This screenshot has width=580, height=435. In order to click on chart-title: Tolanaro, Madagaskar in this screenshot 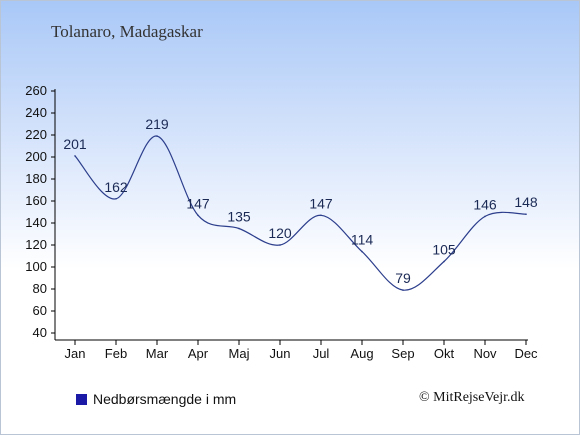, I will do `click(127, 31)`.